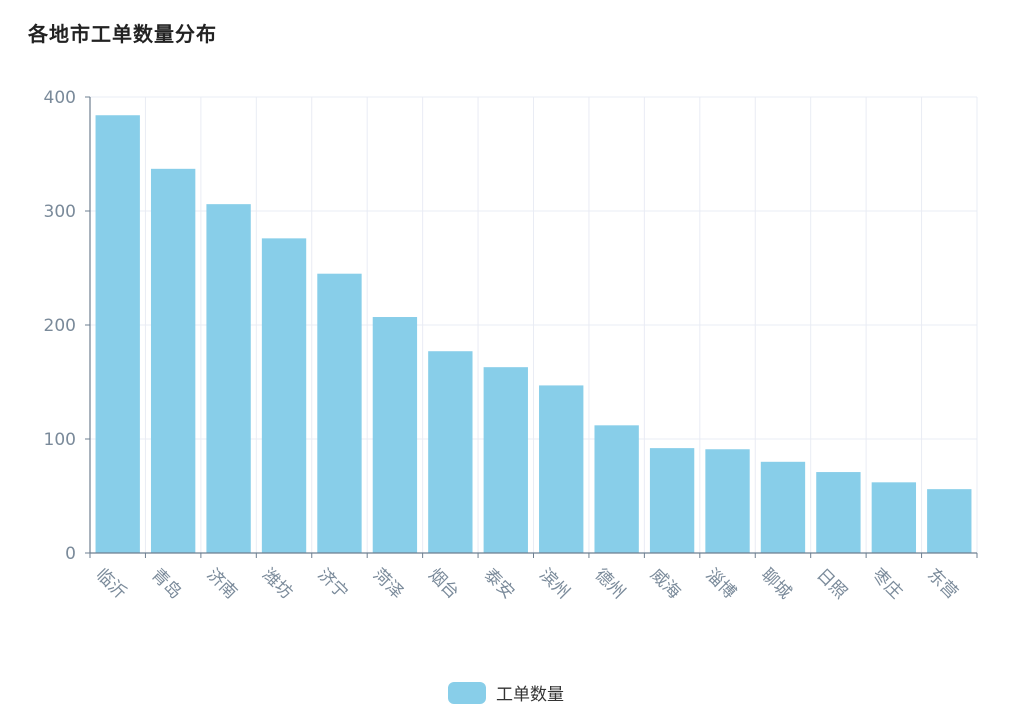 The image size is (1018, 720). Describe the element at coordinates (166, 584) in the screenshot. I see `x-tick-label: 青岛` at that location.